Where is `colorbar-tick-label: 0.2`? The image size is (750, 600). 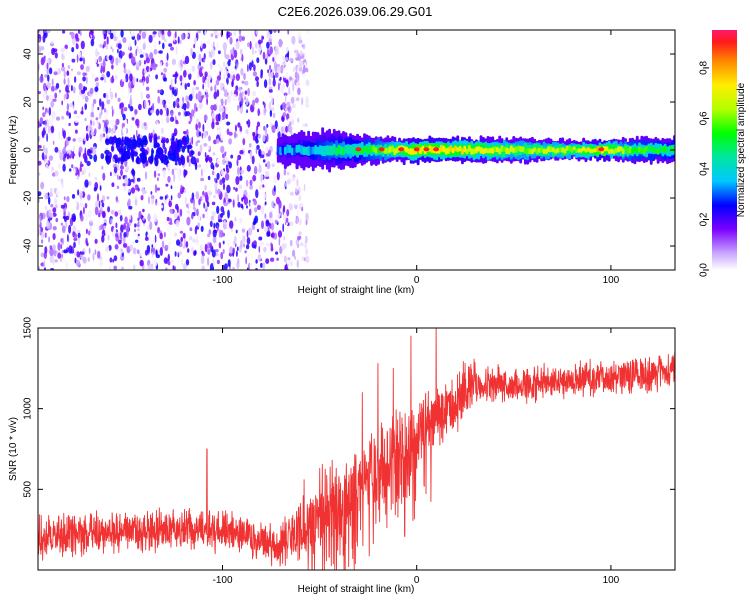
colorbar-tick-label: 0.2 is located at coordinates (704, 219).